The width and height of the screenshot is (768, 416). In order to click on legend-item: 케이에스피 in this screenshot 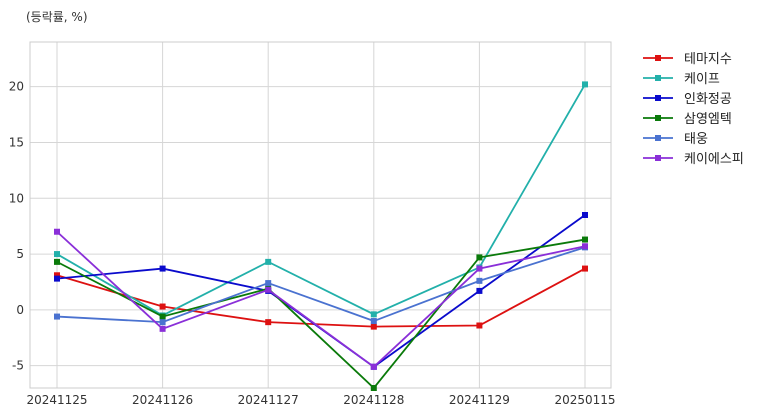, I will do `click(693, 159)`.